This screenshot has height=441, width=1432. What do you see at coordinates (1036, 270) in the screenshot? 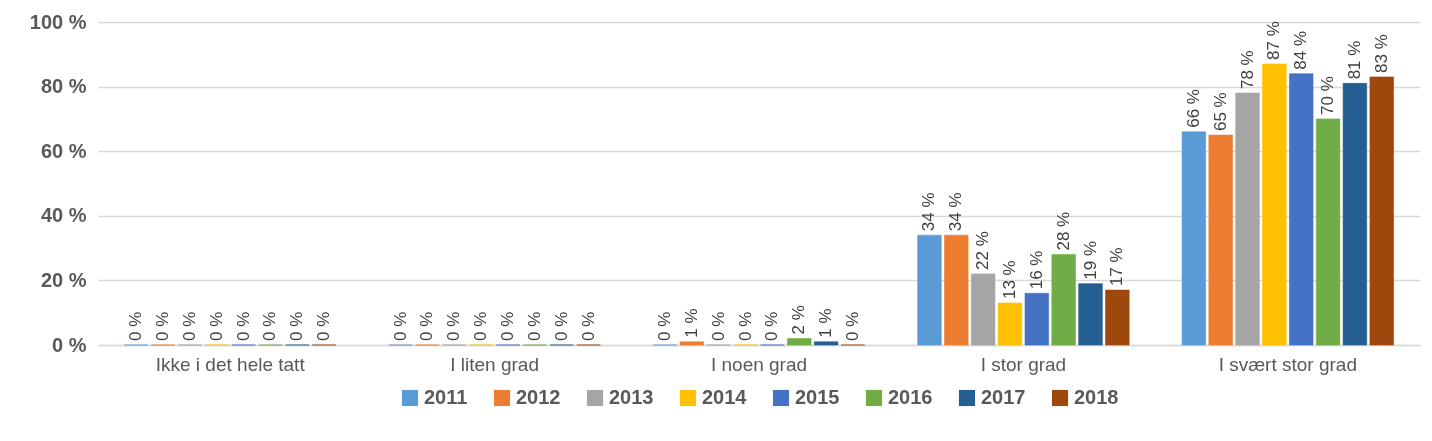
I see `data-label: 16 %` at bounding box center [1036, 270].